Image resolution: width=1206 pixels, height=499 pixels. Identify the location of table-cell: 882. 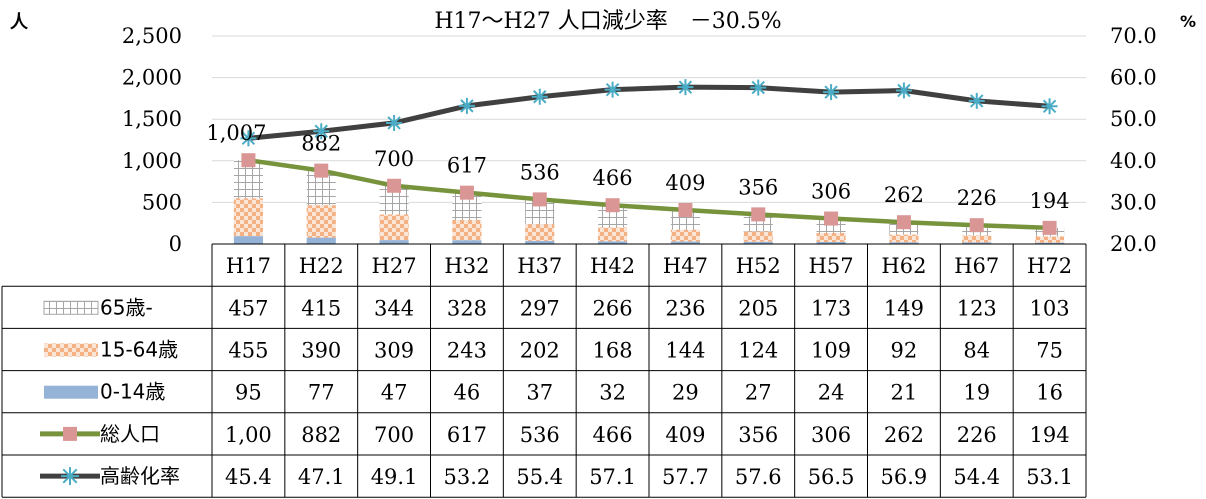
(321, 435).